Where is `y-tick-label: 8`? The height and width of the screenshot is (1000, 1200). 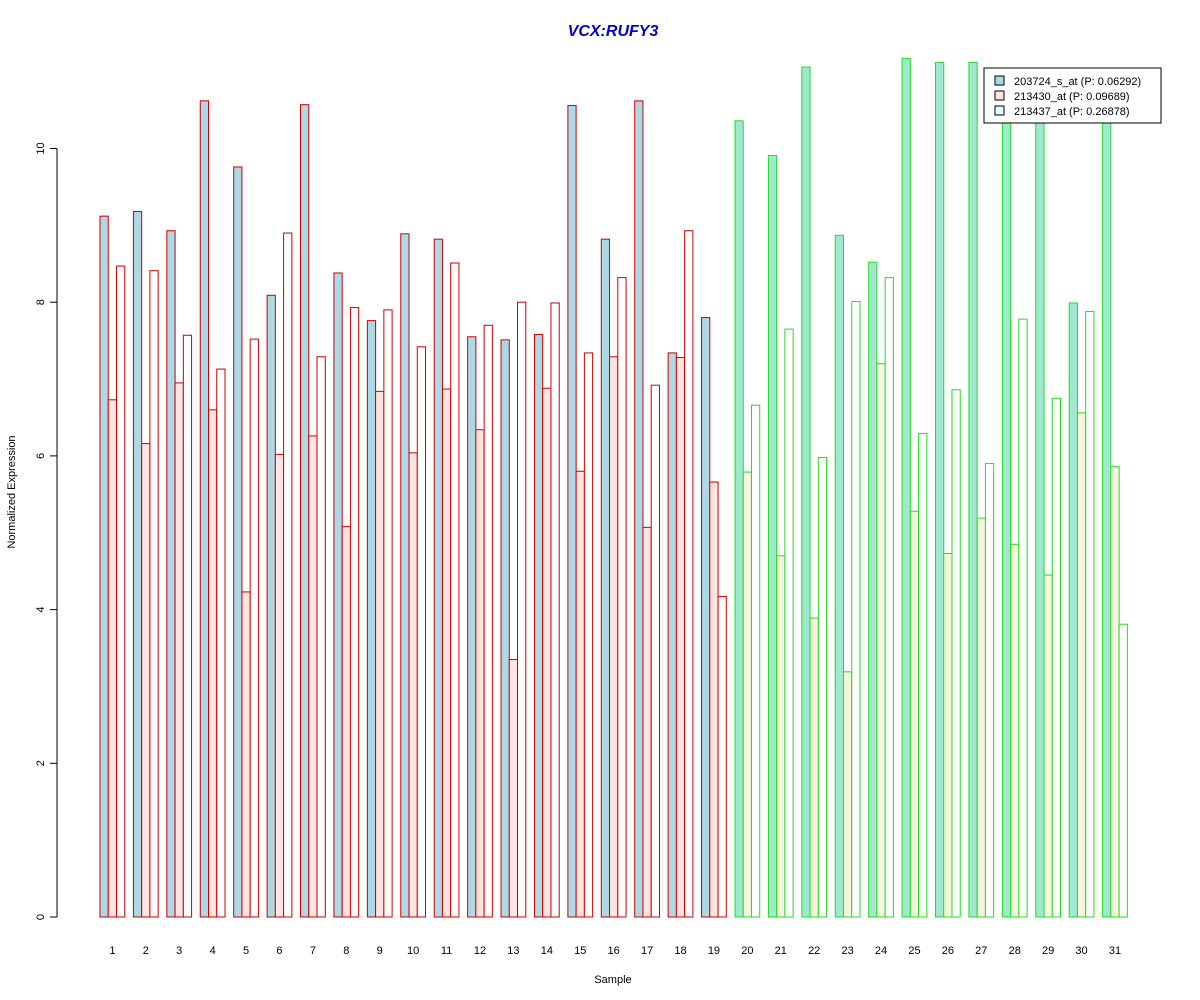
y-tick-label: 8 is located at coordinates (41, 302).